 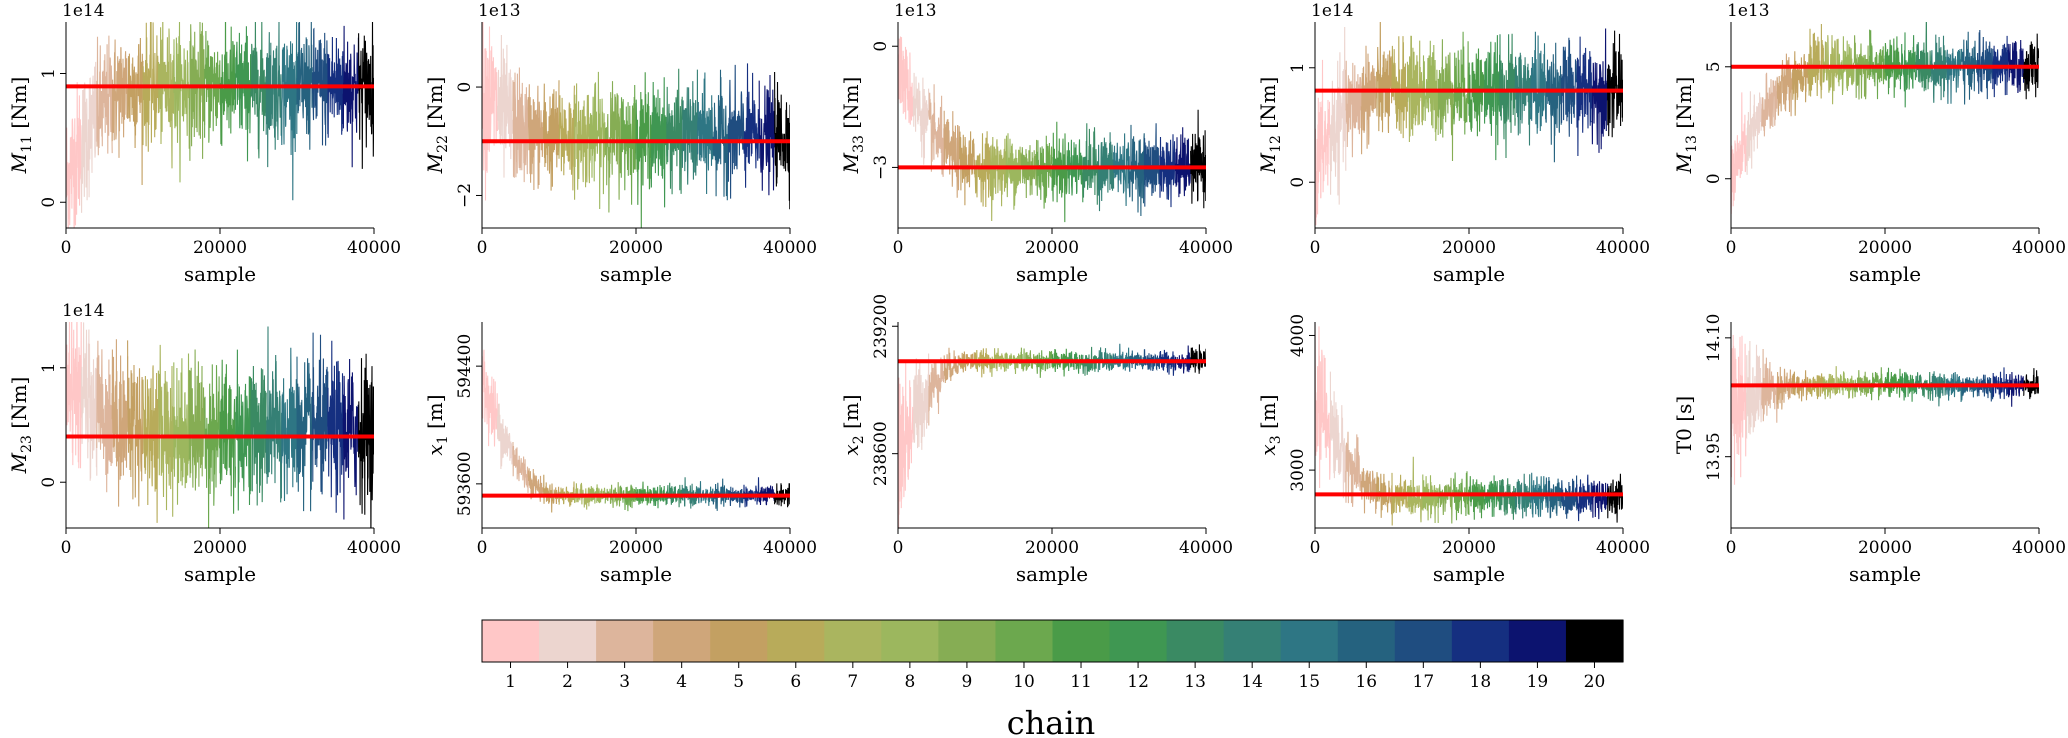 What do you see at coordinates (915, 11) in the screenshot?
I see `axis-offset-text: 1e13` at bounding box center [915, 11].